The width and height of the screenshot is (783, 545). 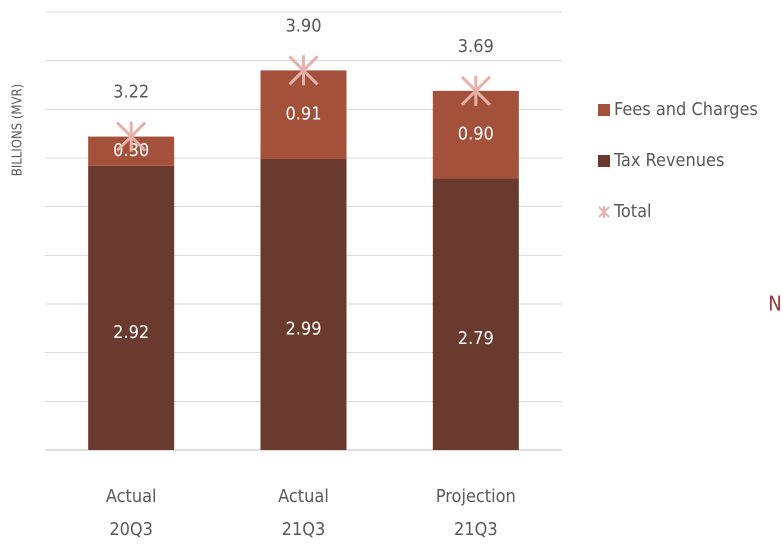 What do you see at coordinates (303, 328) in the screenshot?
I see `data-label: 2.99` at bounding box center [303, 328].